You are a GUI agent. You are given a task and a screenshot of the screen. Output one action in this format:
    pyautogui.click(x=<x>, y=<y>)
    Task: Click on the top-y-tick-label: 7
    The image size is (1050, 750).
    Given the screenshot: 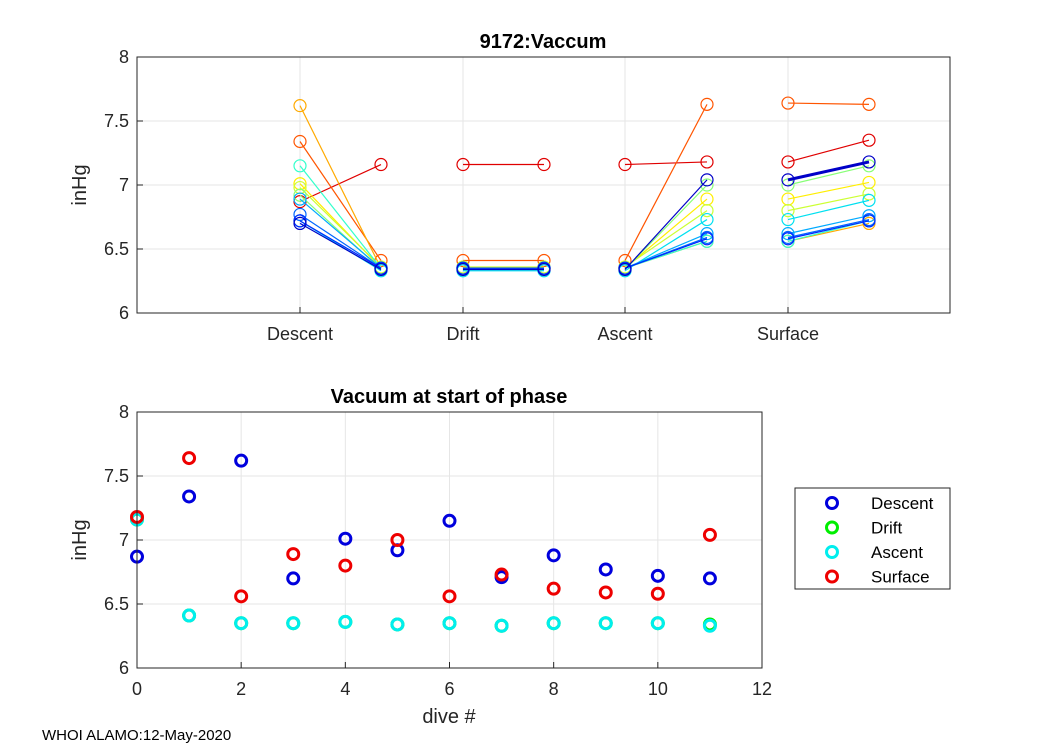 What is the action you would take?
    pyautogui.click(x=124, y=185)
    